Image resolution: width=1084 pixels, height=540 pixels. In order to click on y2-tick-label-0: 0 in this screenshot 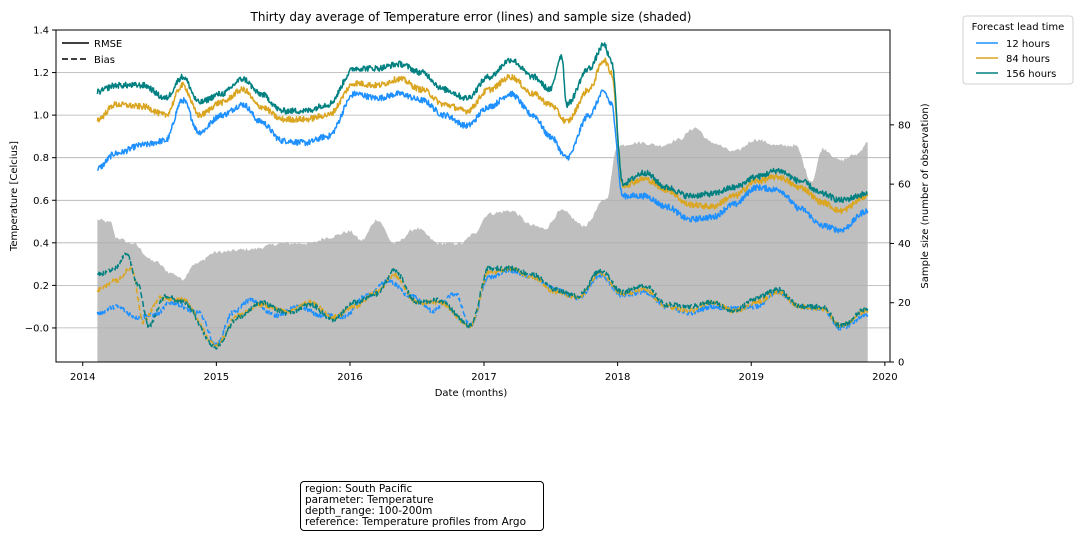, I will do `click(901, 363)`.